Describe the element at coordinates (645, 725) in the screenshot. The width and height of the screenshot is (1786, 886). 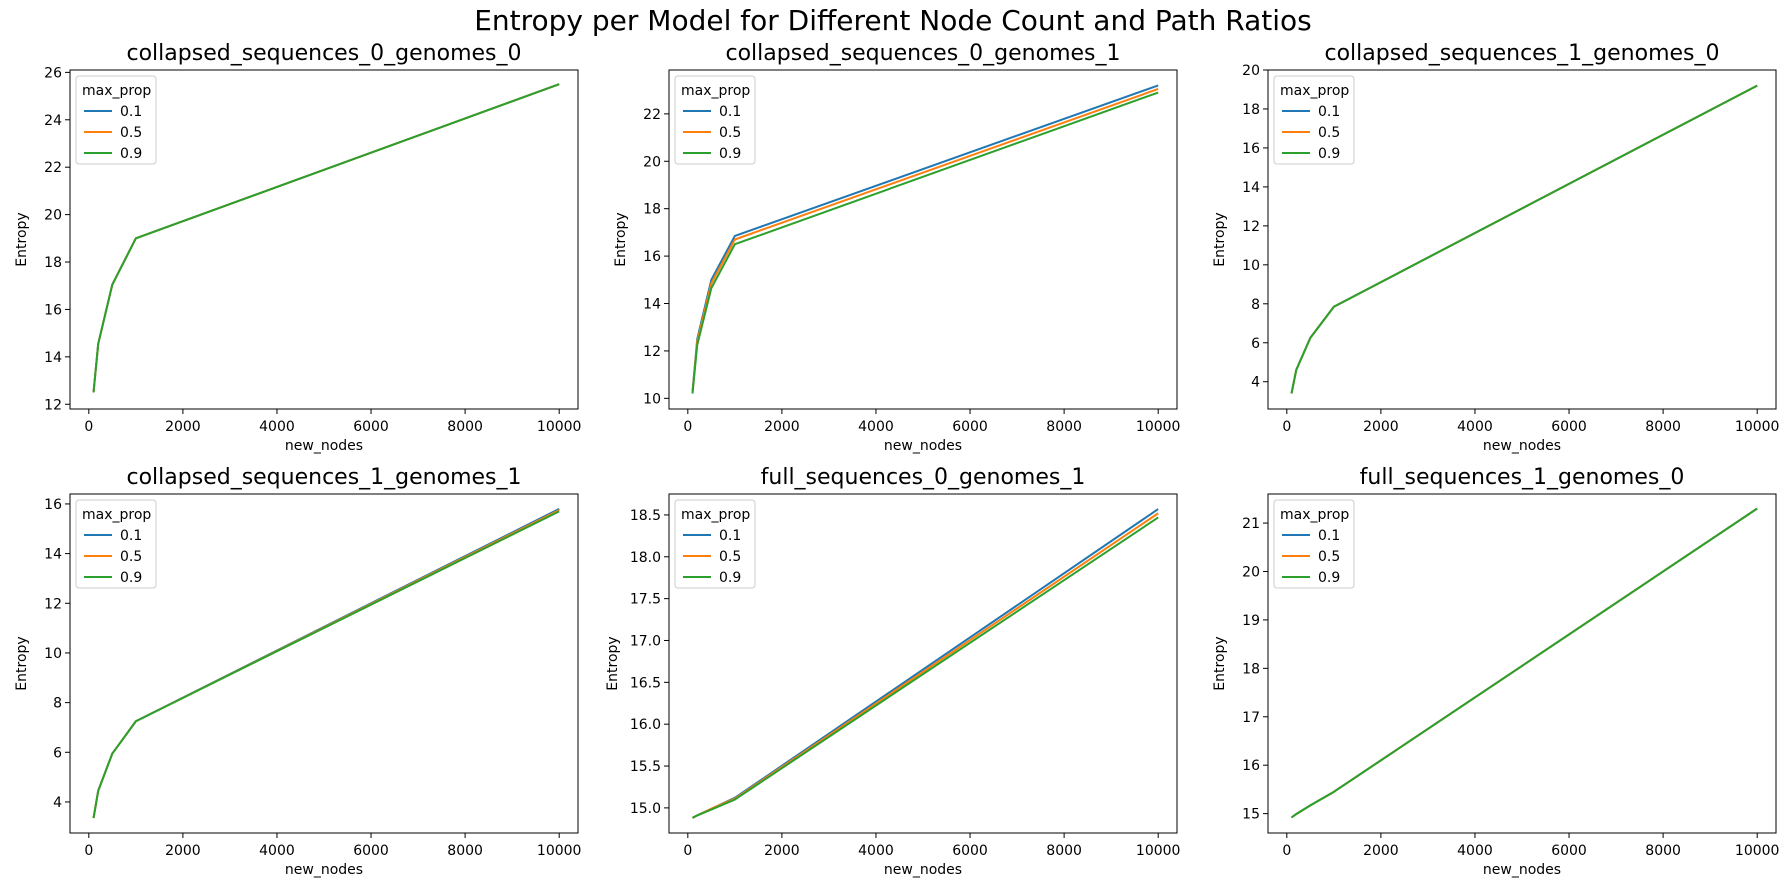
I see `y-tick-label: 16.0` at that location.